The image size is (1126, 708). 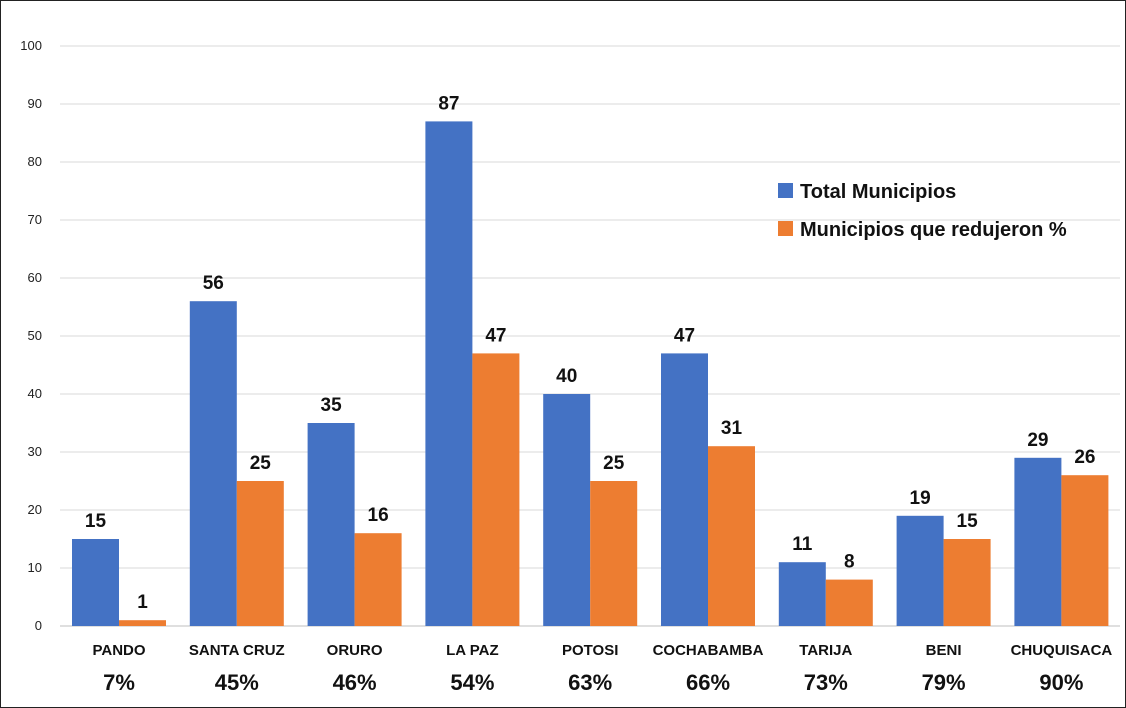 I want to click on bar-total-chuquisaca, so click(x=1038, y=541).